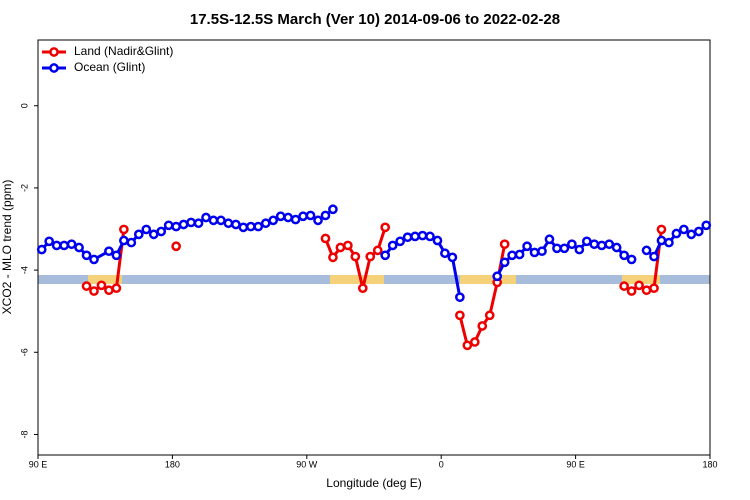 This screenshot has width=750, height=500. I want to click on y-tick-label: -6, so click(24, 352).